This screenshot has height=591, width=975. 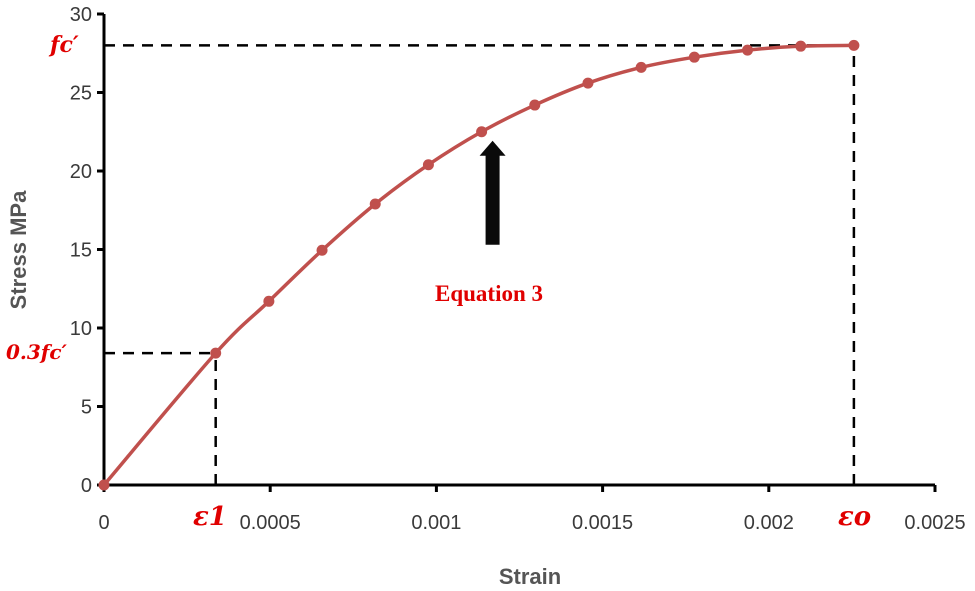 What do you see at coordinates (81, 94) in the screenshot?
I see `y-tick-label: 25` at bounding box center [81, 94].